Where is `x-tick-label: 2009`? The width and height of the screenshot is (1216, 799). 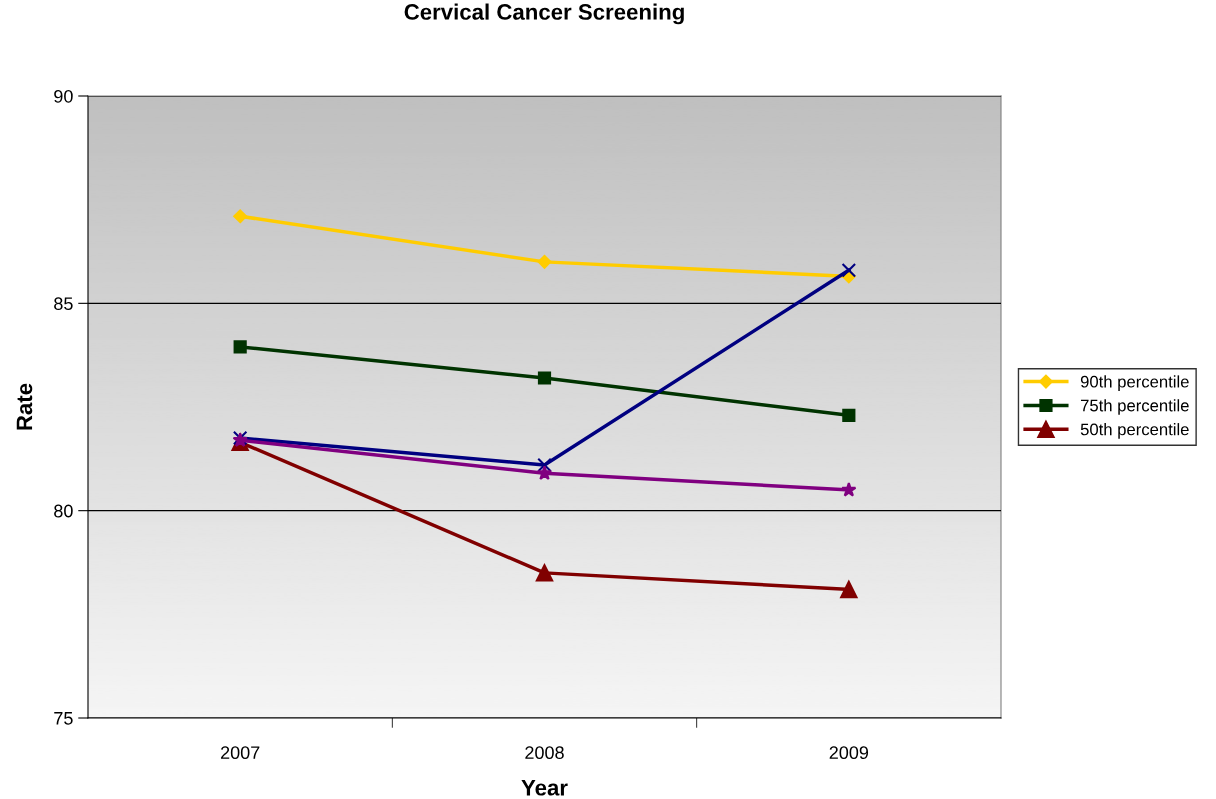 x-tick-label: 2009 is located at coordinates (849, 753).